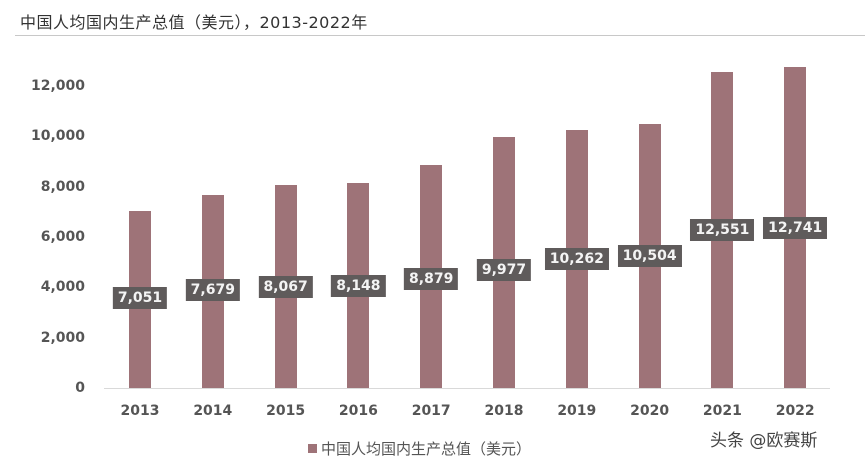  Describe the element at coordinates (62, 337) in the screenshot. I see `y-axis-tick-label: 2,000` at that location.